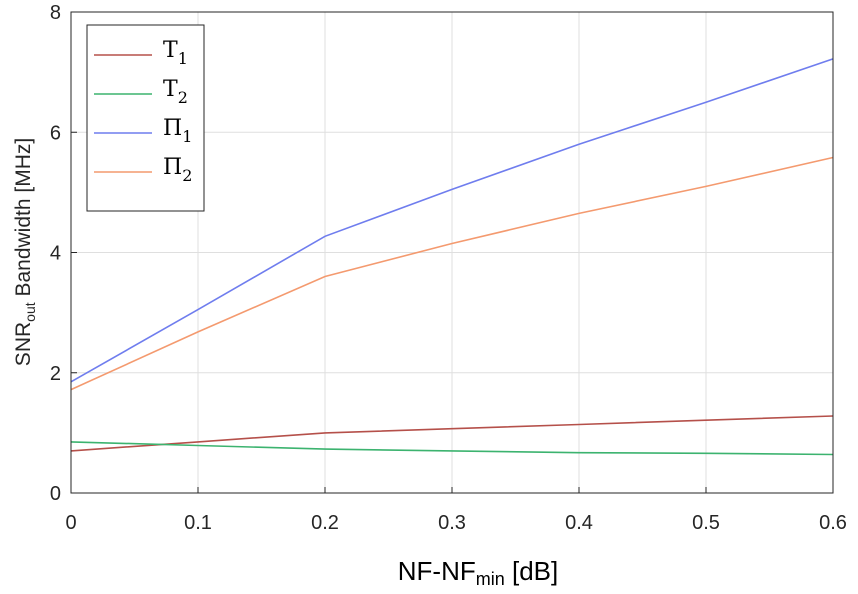  I want to click on x-axis-label-unit: [dB], so click(531, 571).